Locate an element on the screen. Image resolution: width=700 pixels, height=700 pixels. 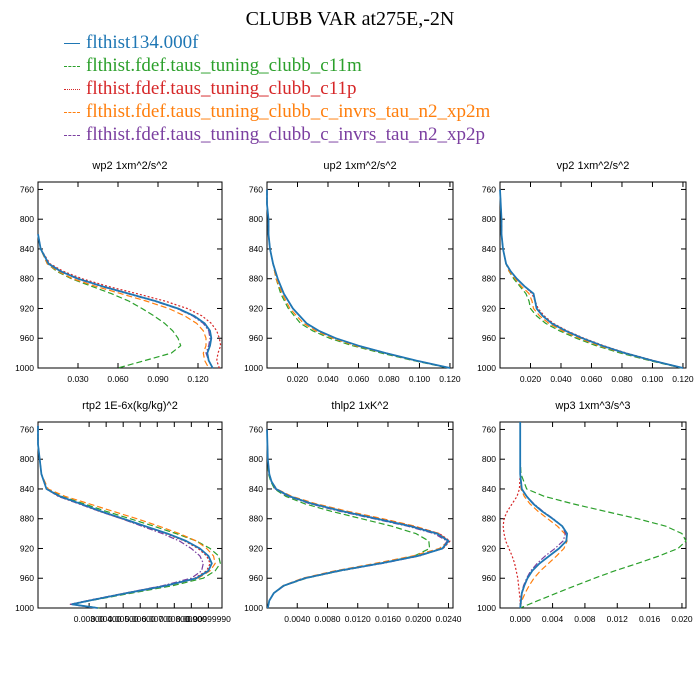
x-tick-label: 0.00300 is located at coordinates (89, 619).